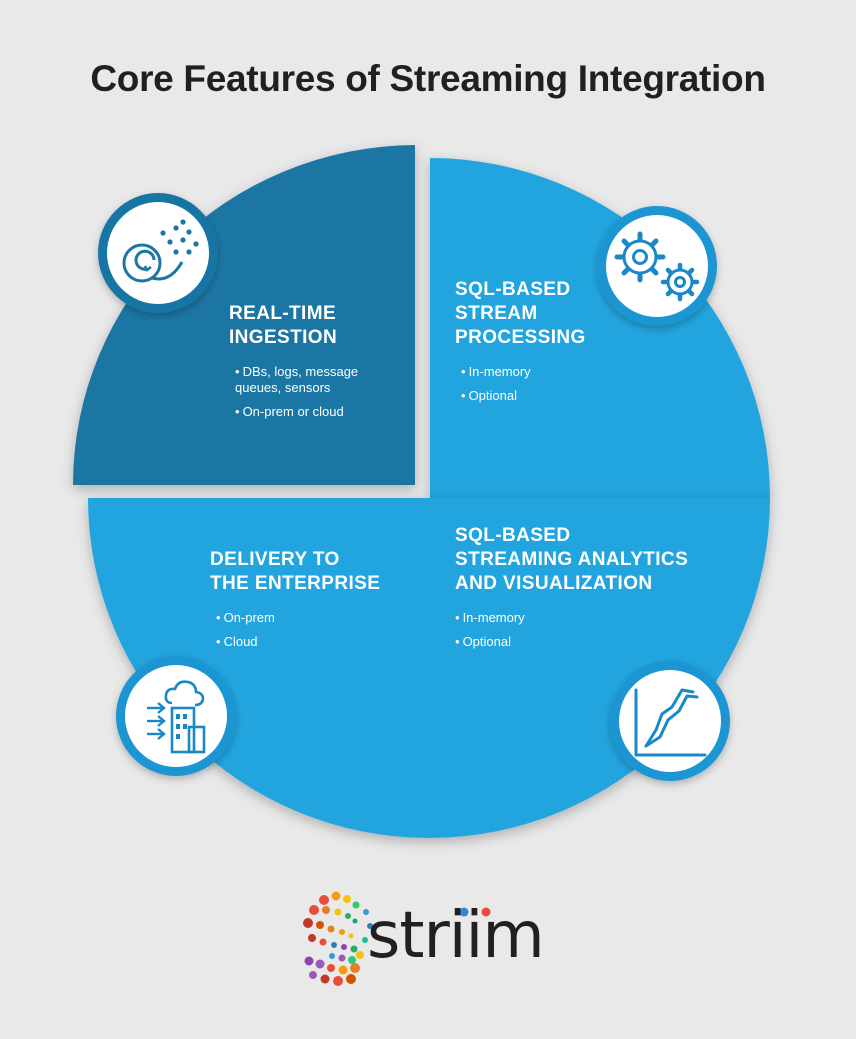 This screenshot has width=856, height=1039. What do you see at coordinates (298, 630) in the screenshot?
I see `bullet-list: On-prem Cloud` at bounding box center [298, 630].